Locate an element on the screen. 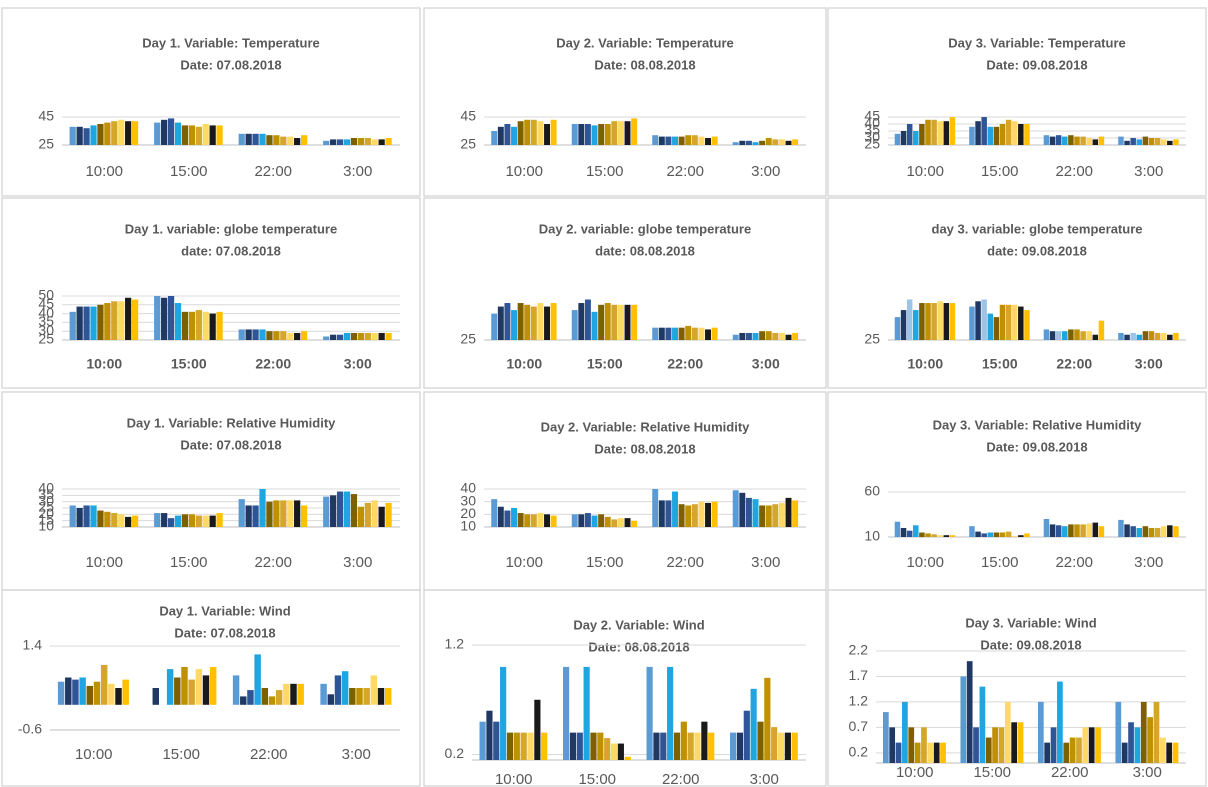 Image resolution: width=1208 pixels, height=787 pixels. x-tick-label: 3:00 is located at coordinates (764, 779).